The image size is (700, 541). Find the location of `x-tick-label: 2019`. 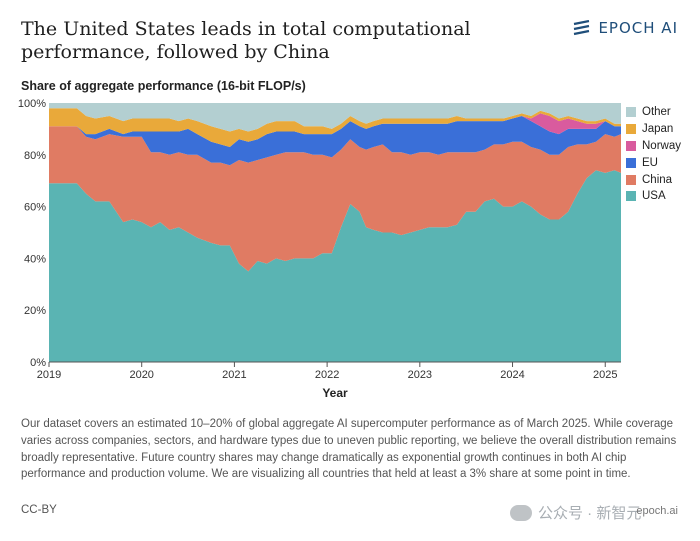

x-tick-label: 2019 is located at coordinates (49, 375).